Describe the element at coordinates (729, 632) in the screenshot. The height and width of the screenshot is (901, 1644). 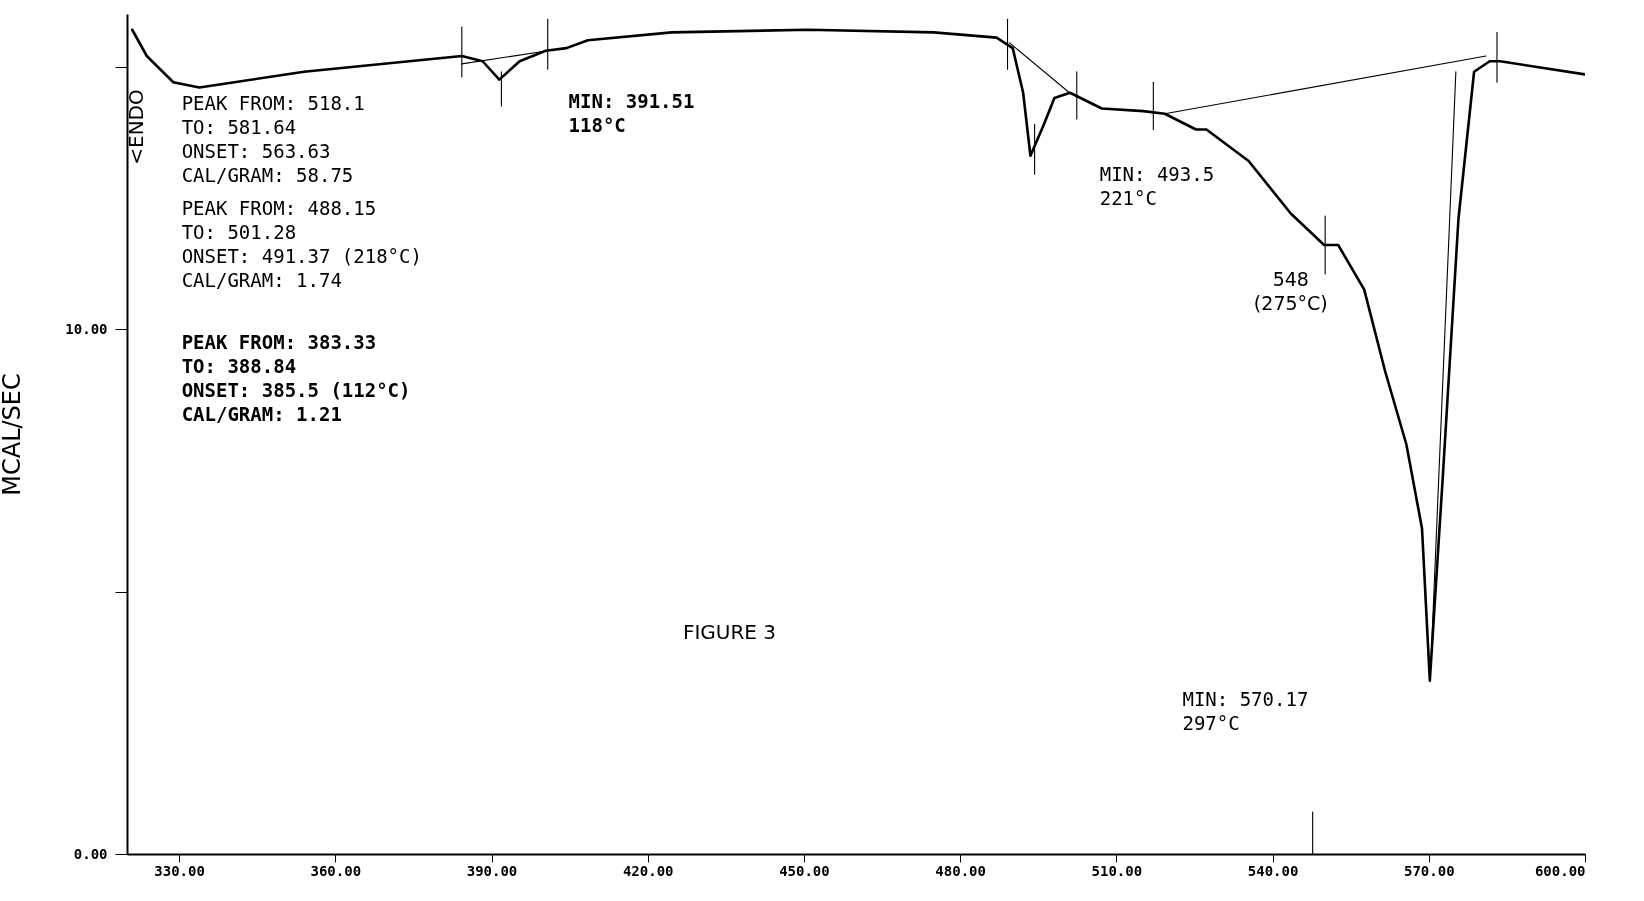
I see `annotation: FIGURE 3` at that location.